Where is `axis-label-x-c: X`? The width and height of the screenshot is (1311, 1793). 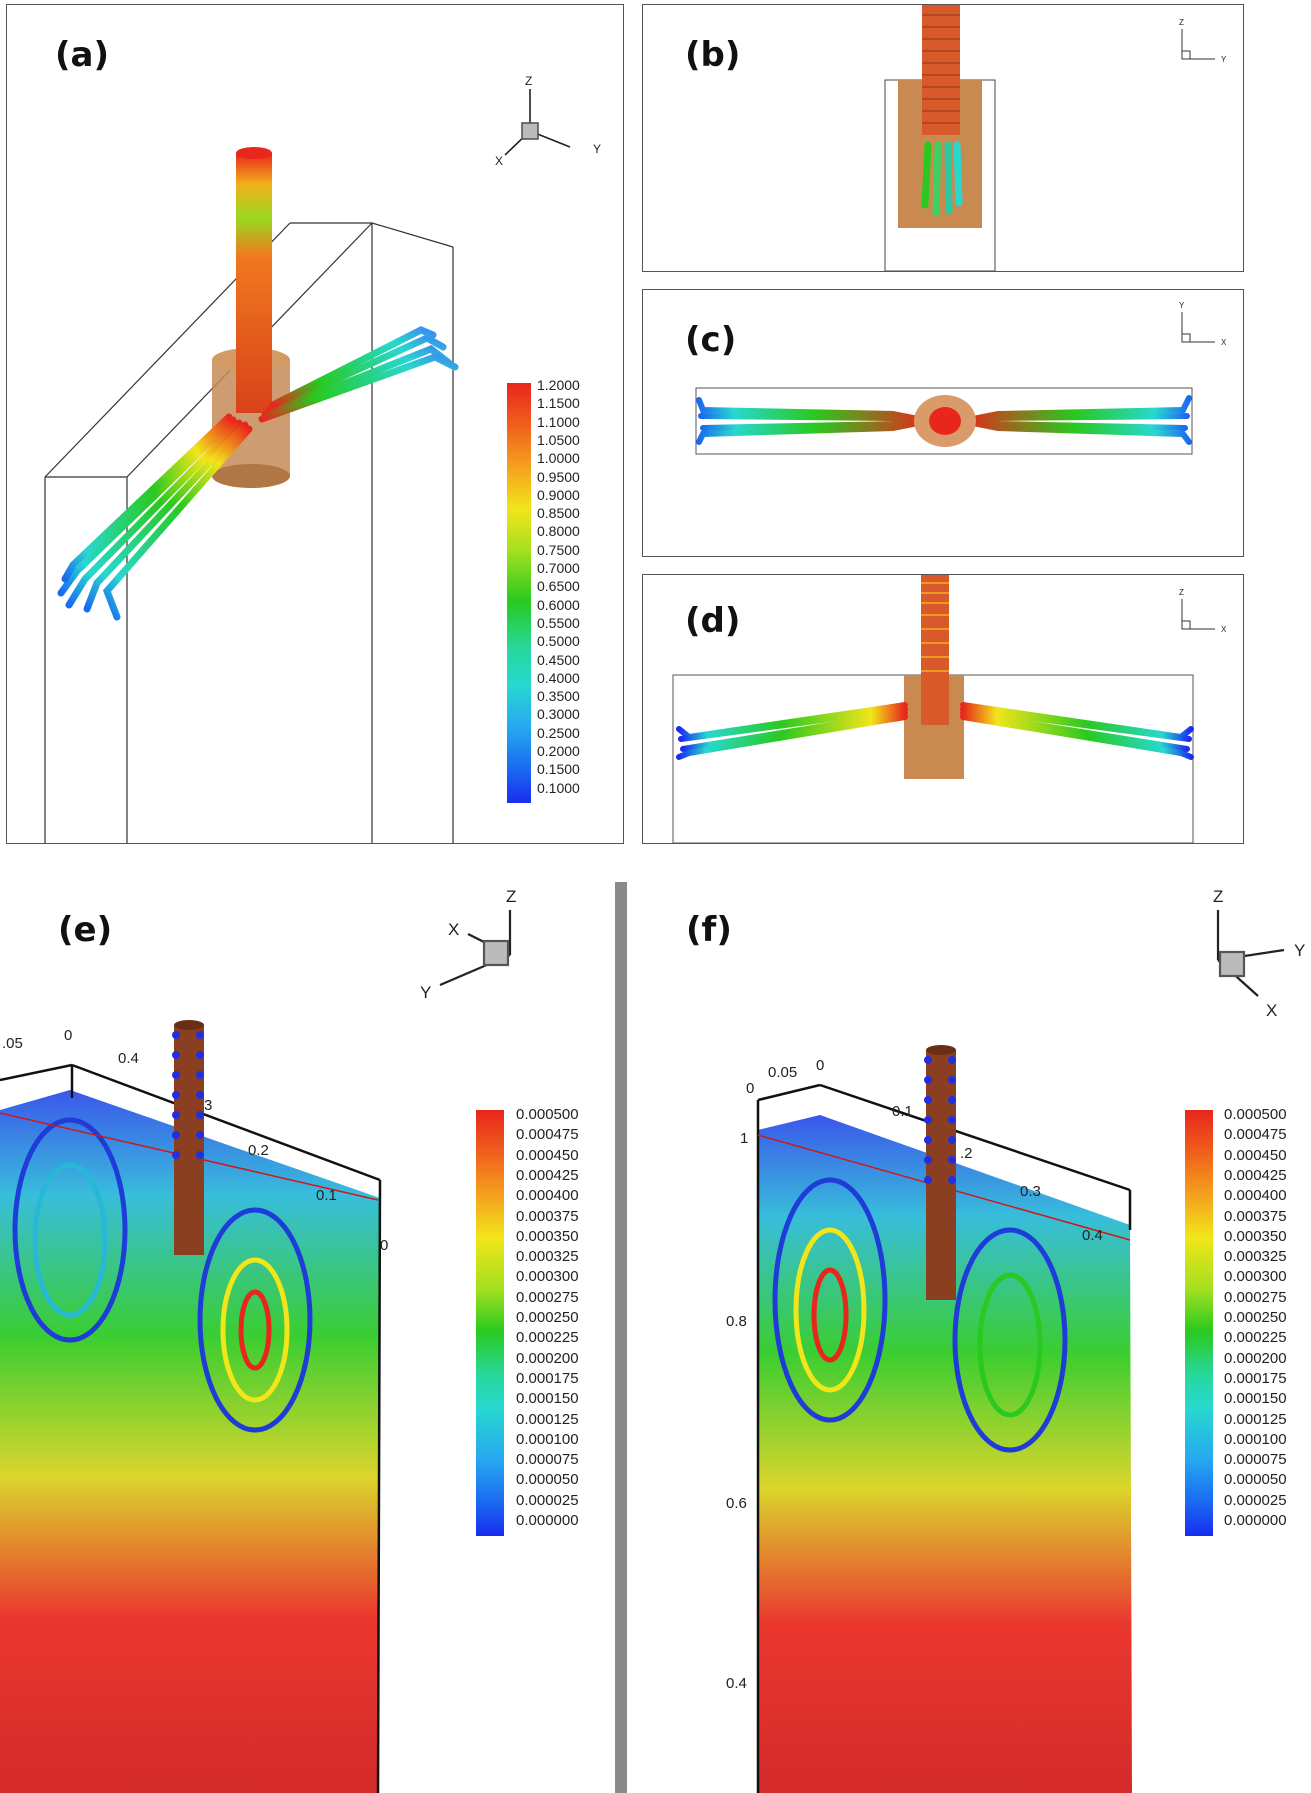
axis-label-x-c: X is located at coordinates (1224, 342).